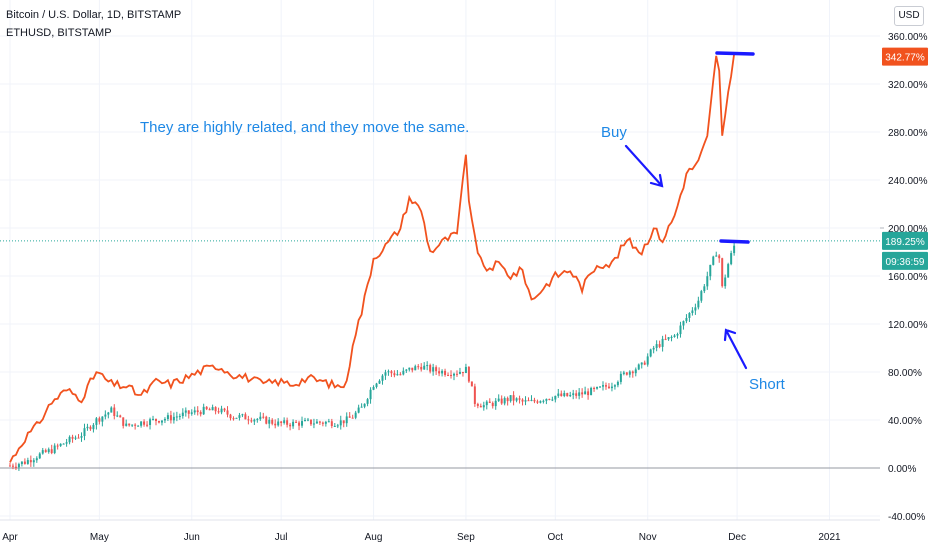 This screenshot has height=550, width=932. I want to click on time-axis: Apr May Jun Jul Aug Sep Oct Nov Dec 2021, so click(440, 531).